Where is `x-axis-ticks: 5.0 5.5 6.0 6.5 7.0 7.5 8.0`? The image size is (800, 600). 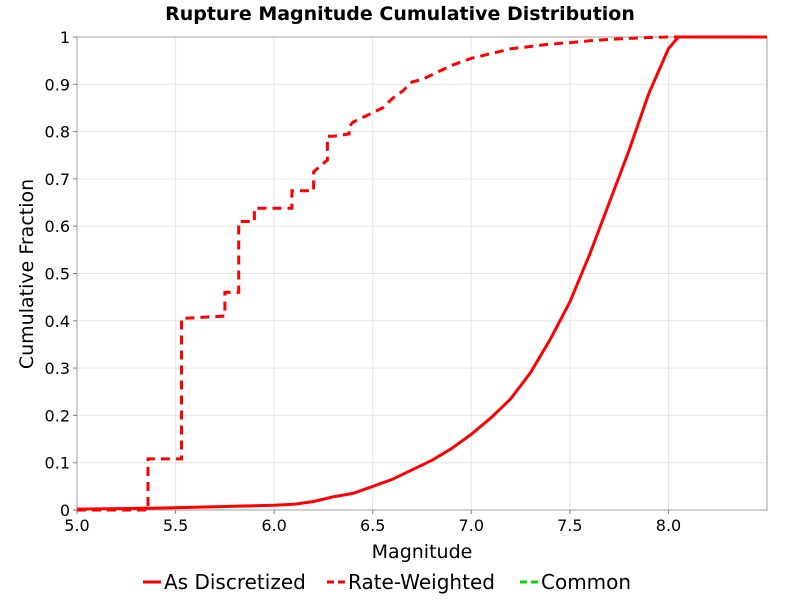 x-axis-ticks: 5.0 5.5 6.0 6.5 7.0 7.5 8.0 is located at coordinates (372, 522).